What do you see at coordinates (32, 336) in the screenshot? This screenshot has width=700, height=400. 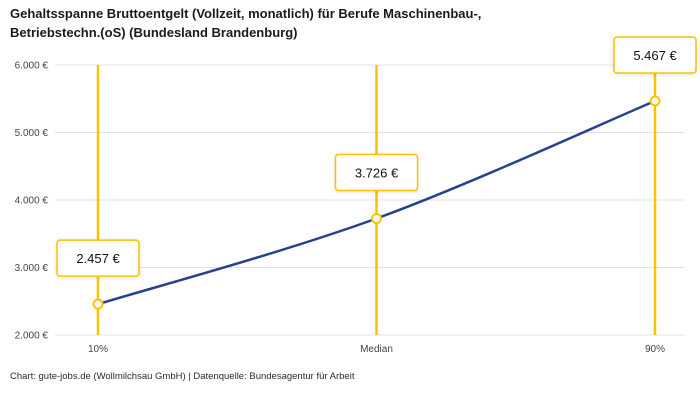 I see `y-tick-label: 2.000 €` at bounding box center [32, 336].